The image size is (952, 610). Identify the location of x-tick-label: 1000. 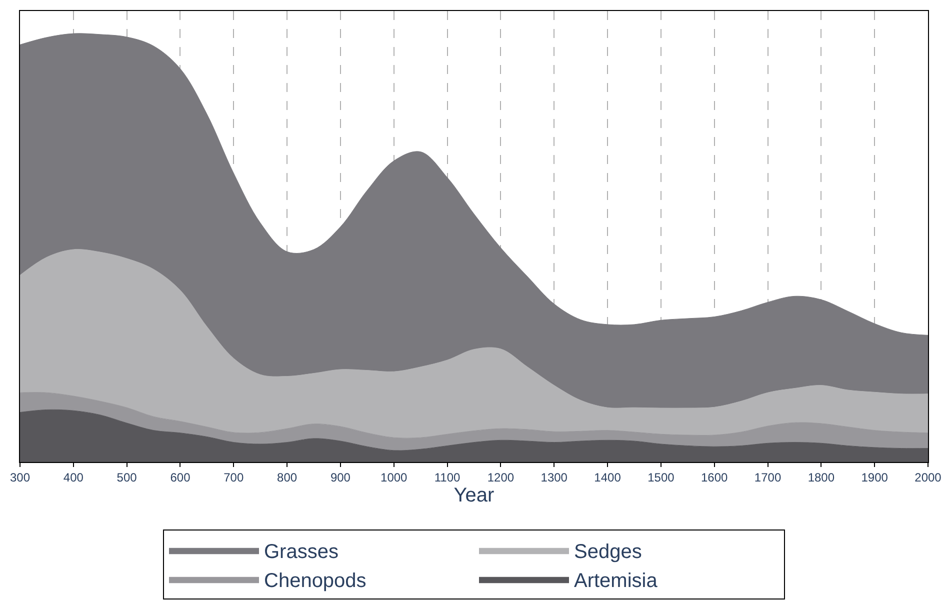
(394, 477).